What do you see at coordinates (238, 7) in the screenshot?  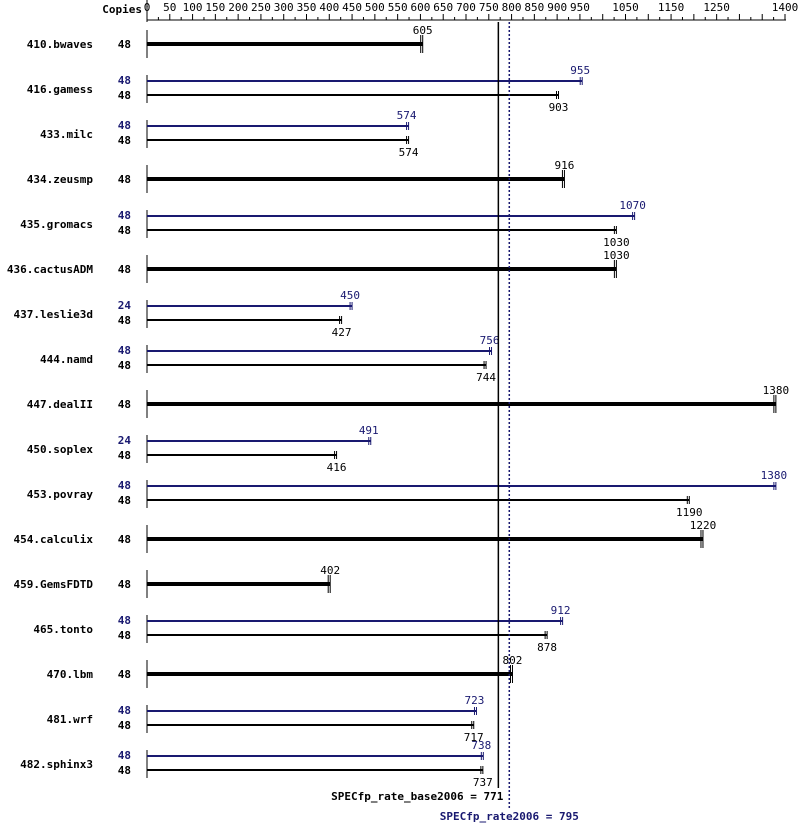 I see `x-tick-label: 200` at bounding box center [238, 7].